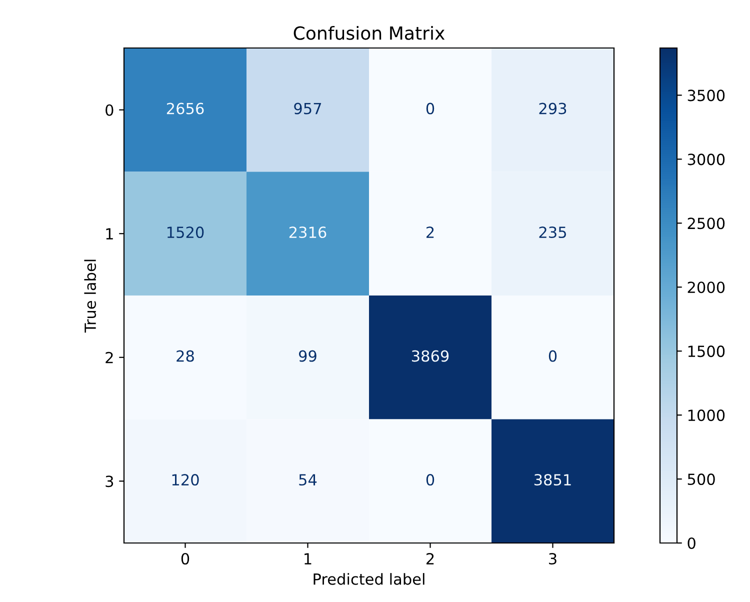 The width and height of the screenshot is (750, 602). What do you see at coordinates (706, 288) in the screenshot?
I see `color-bar-label: 2000` at bounding box center [706, 288].